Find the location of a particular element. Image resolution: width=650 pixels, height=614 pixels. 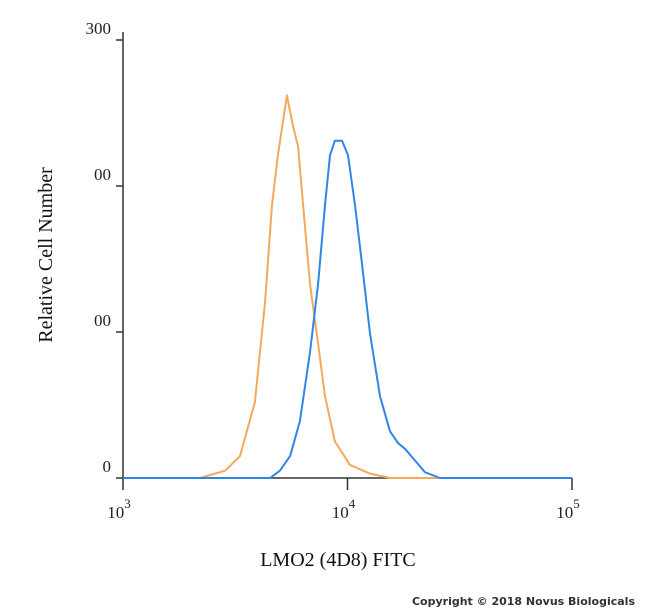

x-tick-exponent: 4 is located at coordinates (352, 503).